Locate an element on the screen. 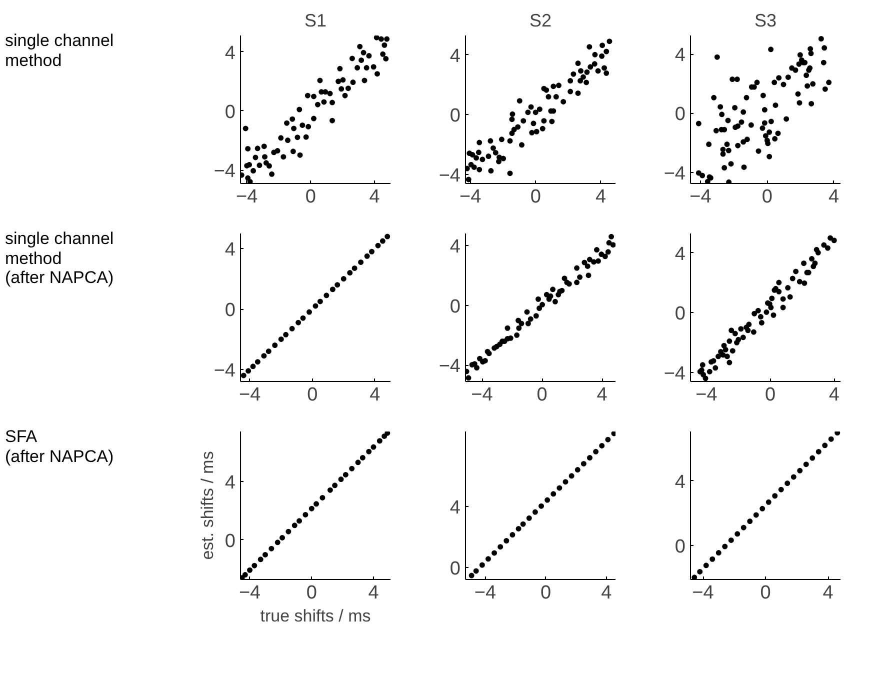 The width and height of the screenshot is (878, 695). text: single channel method is located at coordinates (59, 50).